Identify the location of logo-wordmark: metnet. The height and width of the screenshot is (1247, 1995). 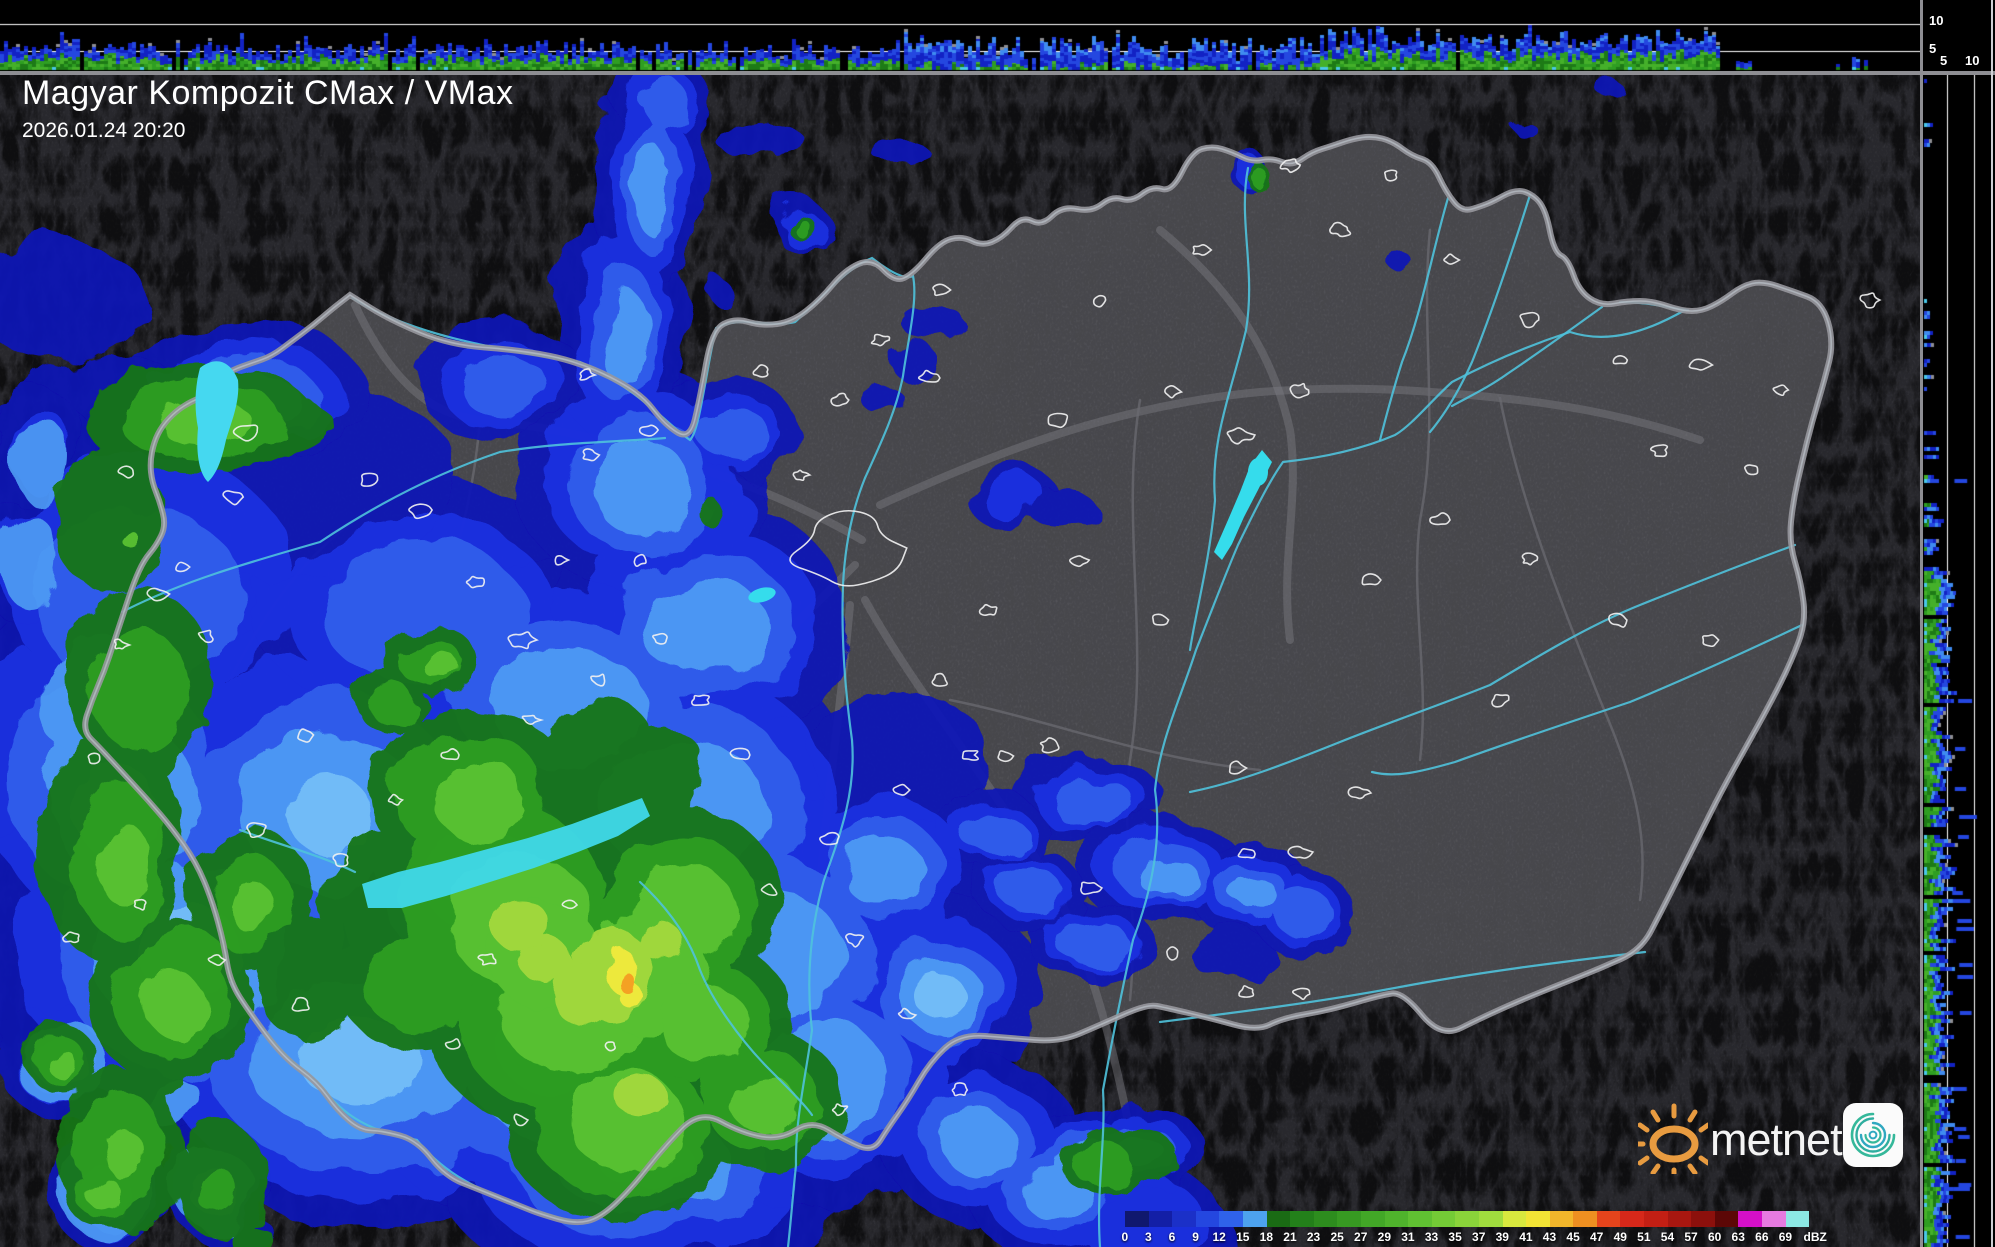
(1776, 1139).